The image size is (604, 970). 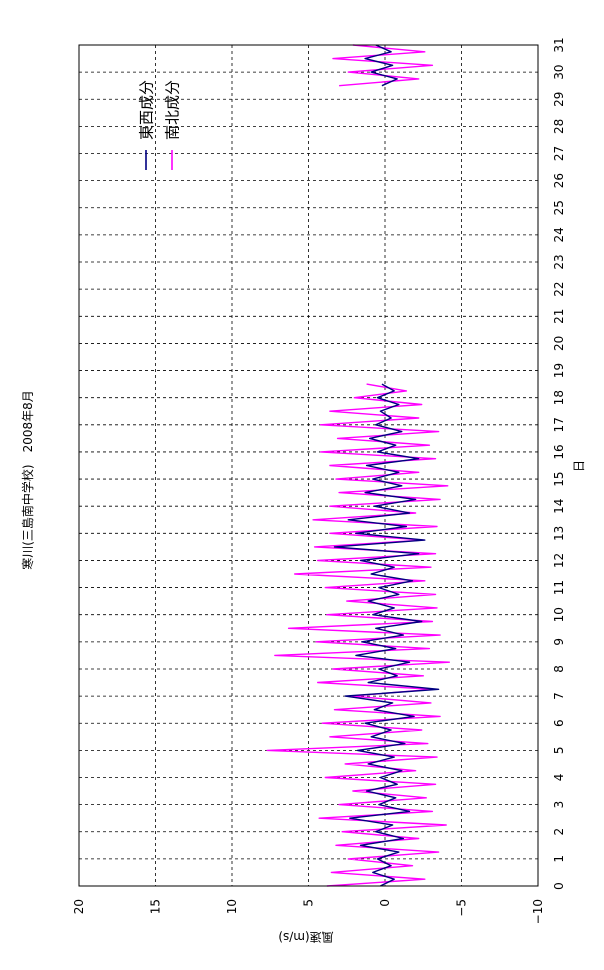 I want to click on x-tick-label-14: 14, so click(x=559, y=506).